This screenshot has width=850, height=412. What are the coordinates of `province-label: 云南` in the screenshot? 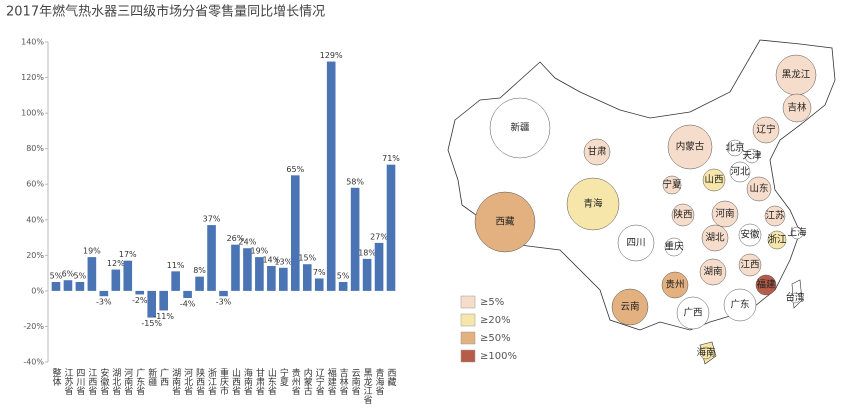 It's located at (629, 307).